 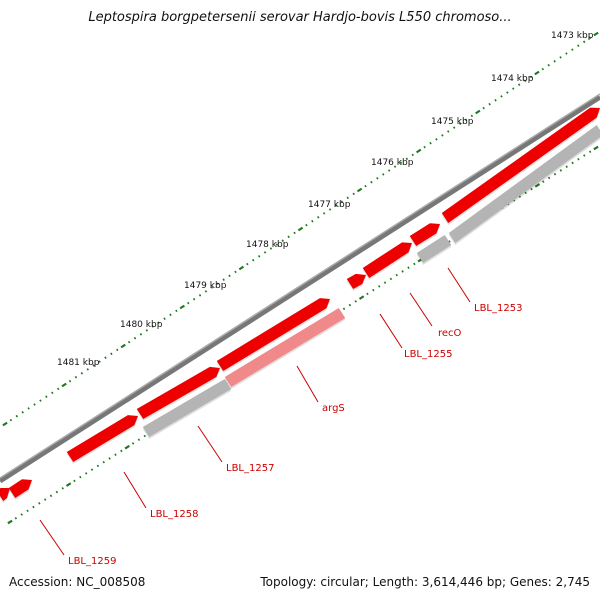 I want to click on tick-label: 1477 kbp, so click(x=329, y=205).